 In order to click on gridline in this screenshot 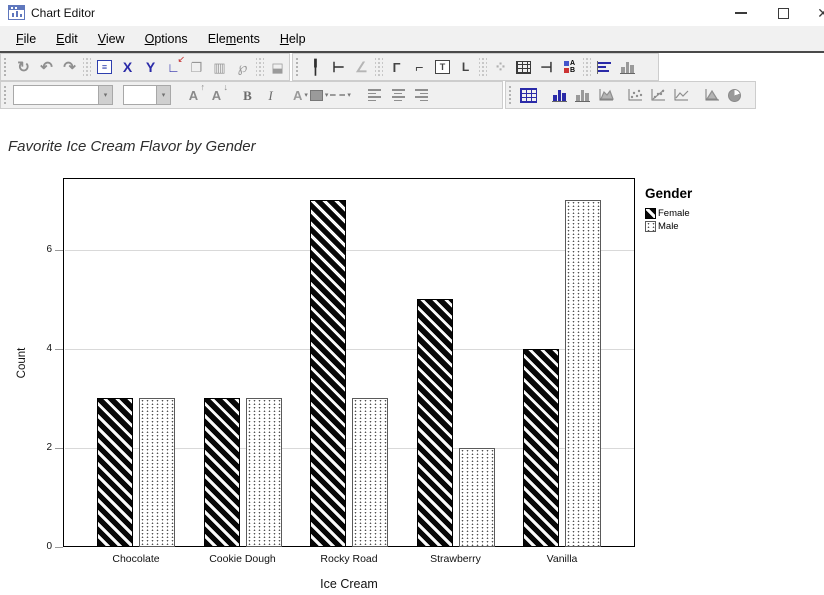, I will do `click(349, 250)`.